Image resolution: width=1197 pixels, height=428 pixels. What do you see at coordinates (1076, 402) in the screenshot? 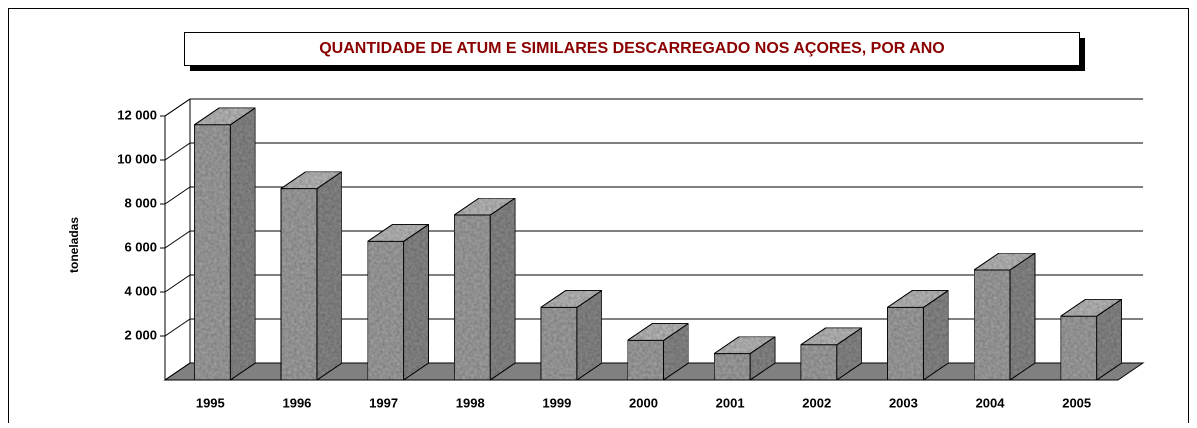
I see `x-tick-label: 2005` at bounding box center [1076, 402].